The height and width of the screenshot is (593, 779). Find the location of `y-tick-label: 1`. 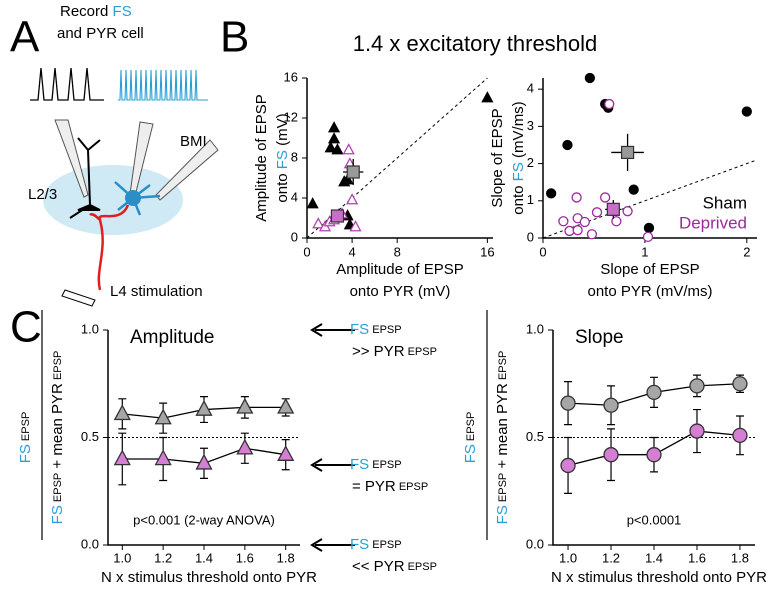

y-tick-label: 1 is located at coordinates (530, 199).